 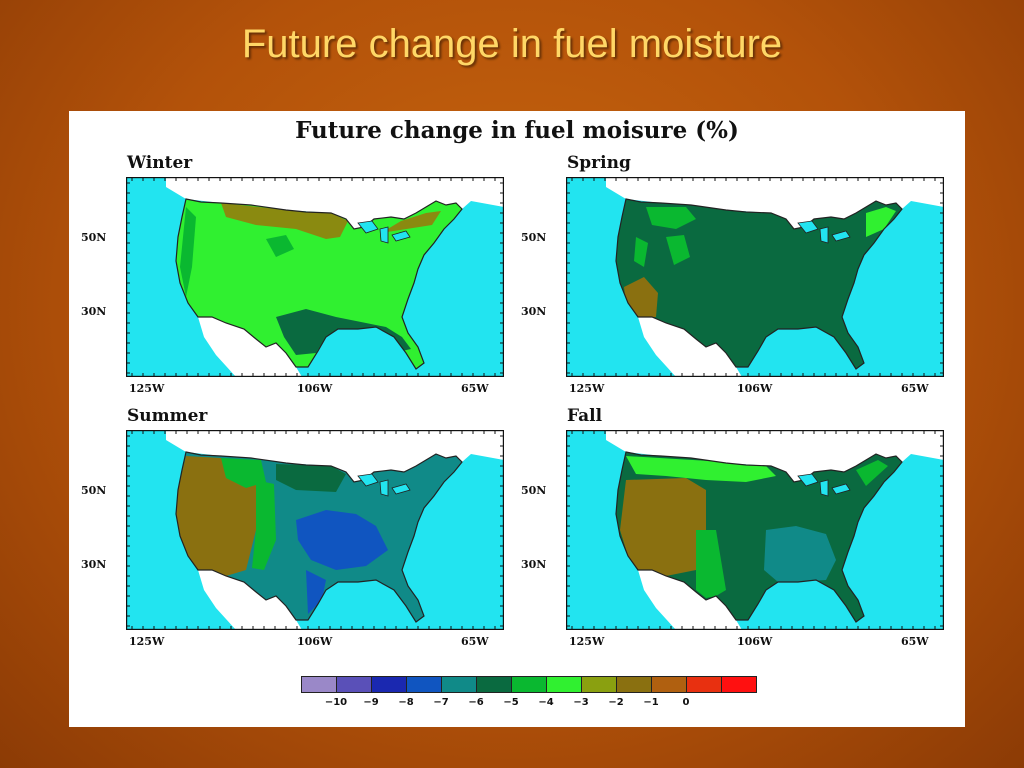 What do you see at coordinates (546, 702) in the screenshot?
I see `colorbar-tick-label: −4` at bounding box center [546, 702].